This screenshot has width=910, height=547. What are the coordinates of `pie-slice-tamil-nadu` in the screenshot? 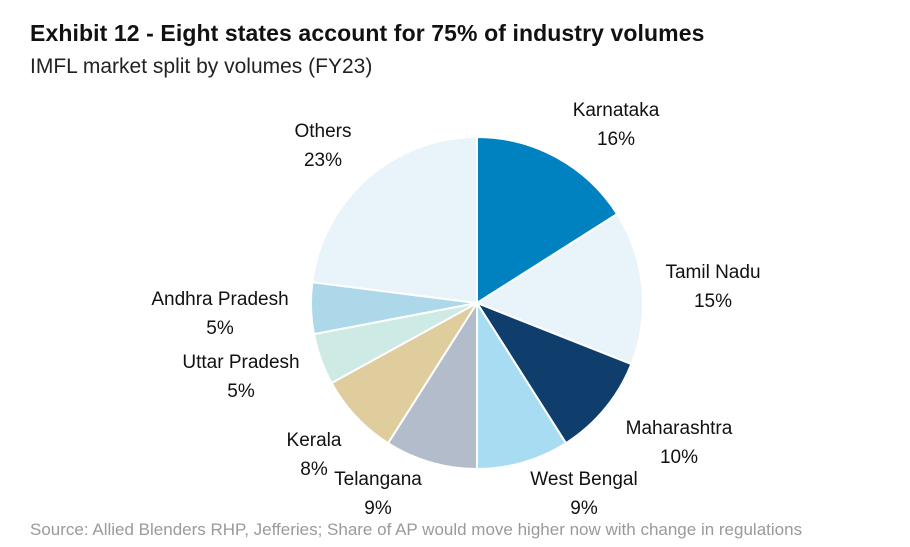 It's located at (559, 289).